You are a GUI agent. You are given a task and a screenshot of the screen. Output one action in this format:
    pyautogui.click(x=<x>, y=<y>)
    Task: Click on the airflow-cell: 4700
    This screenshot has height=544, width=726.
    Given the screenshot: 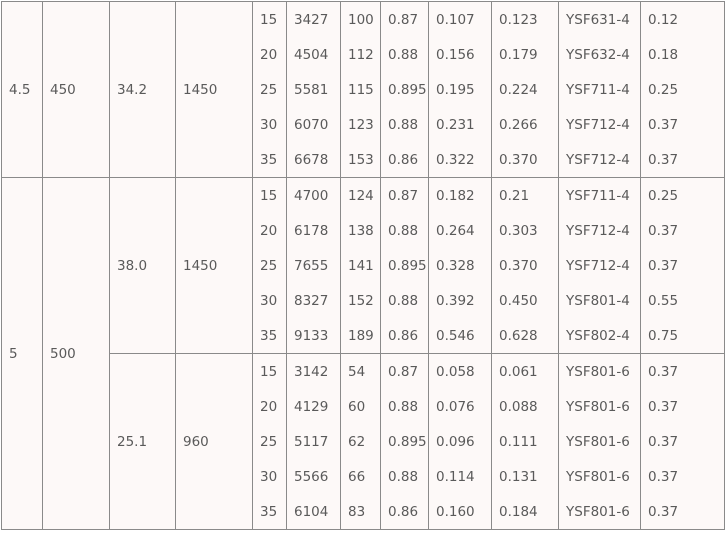 What is the action you would take?
    pyautogui.click(x=313, y=195)
    